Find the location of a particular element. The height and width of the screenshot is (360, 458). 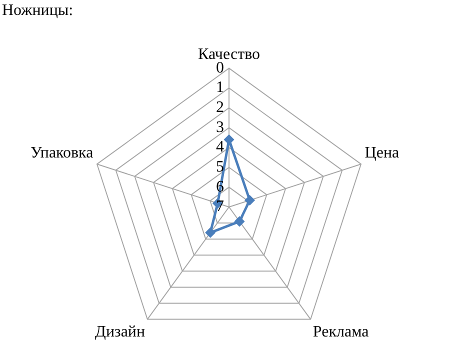

y-tick-label: 3 is located at coordinates (220, 127).